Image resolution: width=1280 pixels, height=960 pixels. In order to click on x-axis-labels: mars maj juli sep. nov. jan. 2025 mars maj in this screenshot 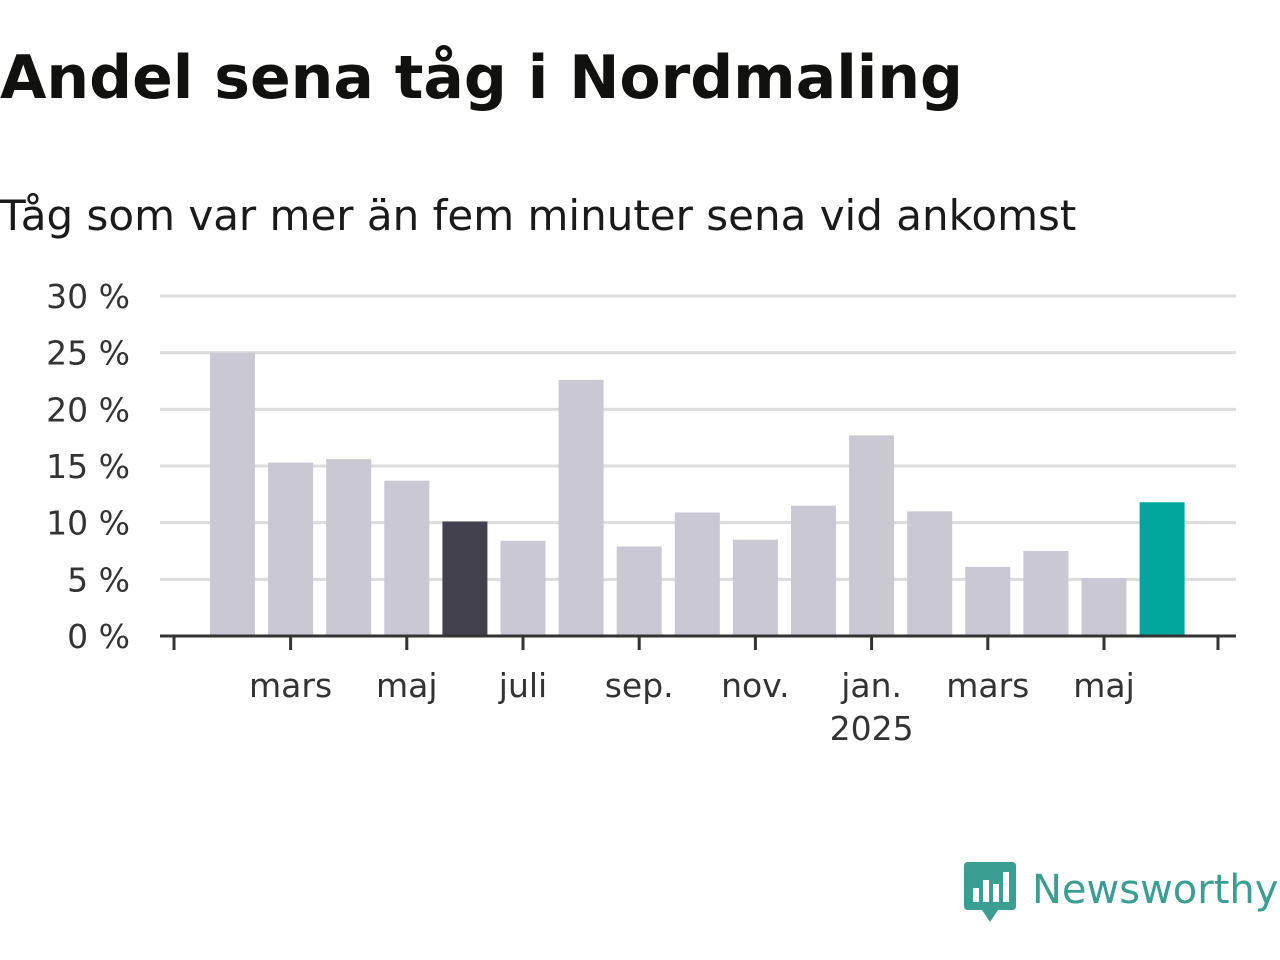, I will do `click(692, 707)`.